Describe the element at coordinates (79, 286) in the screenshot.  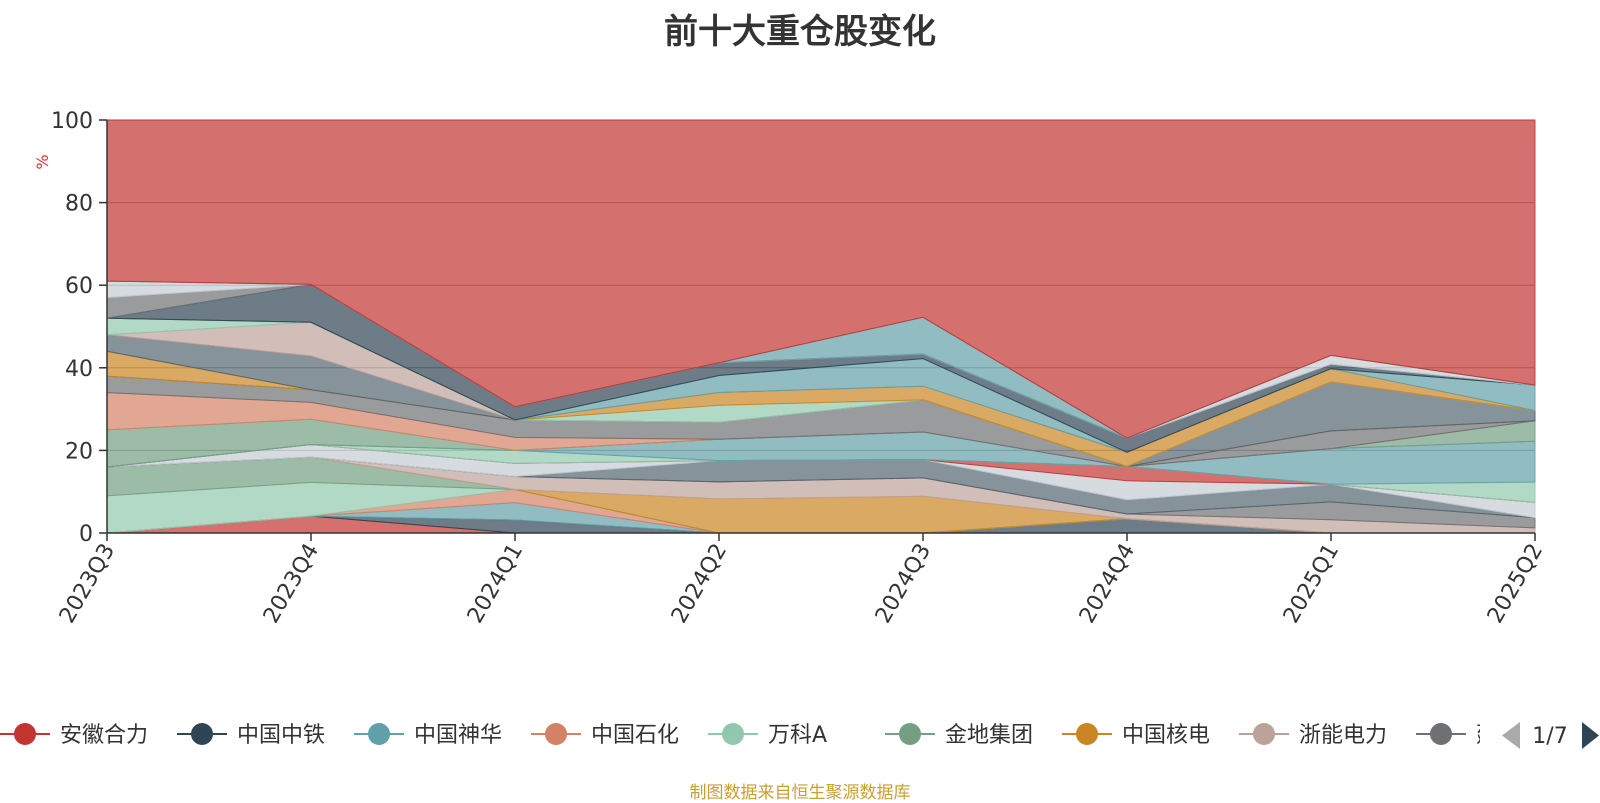
I see `y-tick-label: 60` at that location.